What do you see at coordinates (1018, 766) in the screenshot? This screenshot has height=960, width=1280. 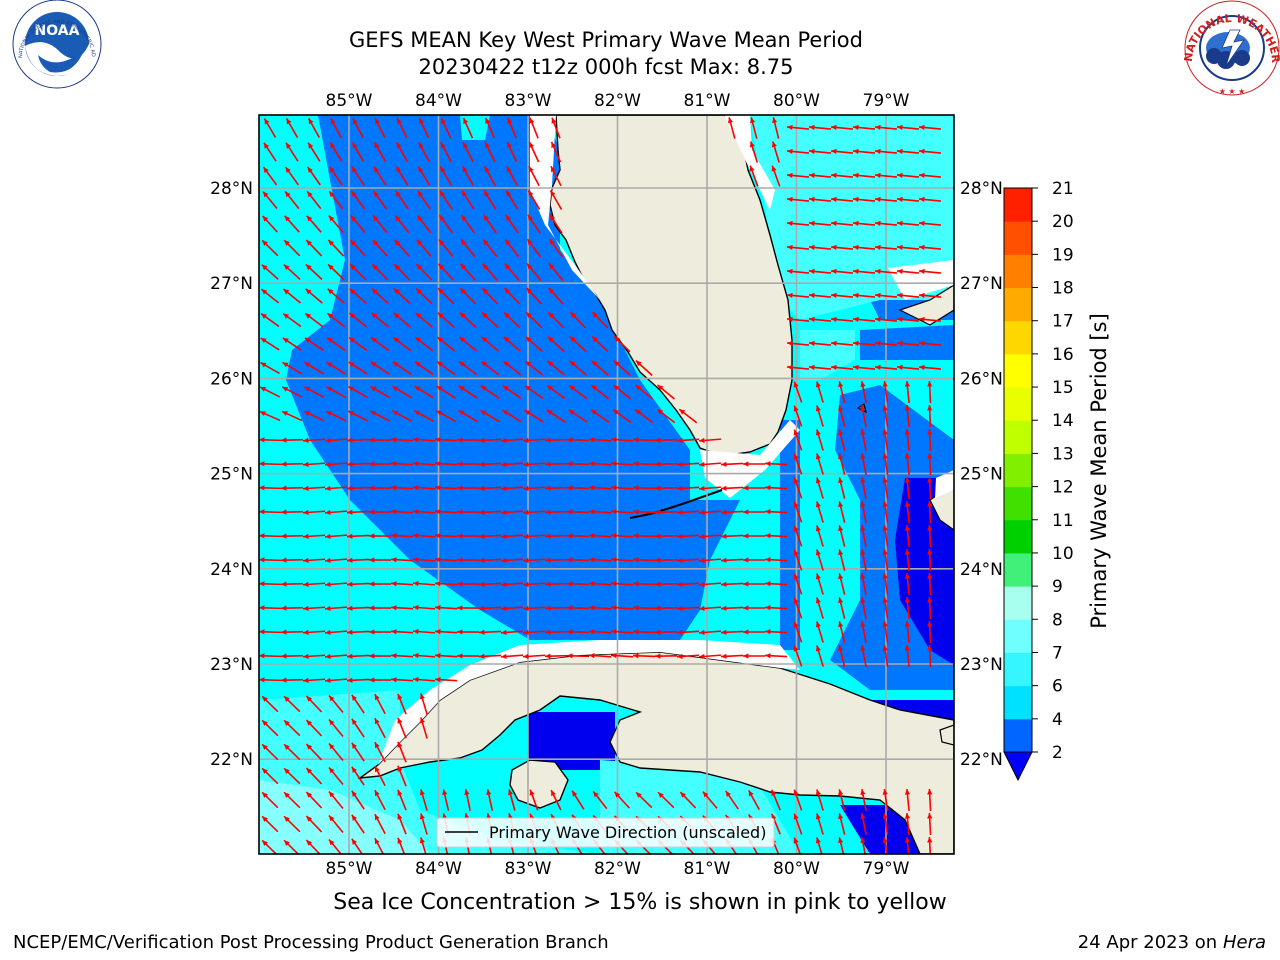 I see `colorbar-extend` at bounding box center [1018, 766].